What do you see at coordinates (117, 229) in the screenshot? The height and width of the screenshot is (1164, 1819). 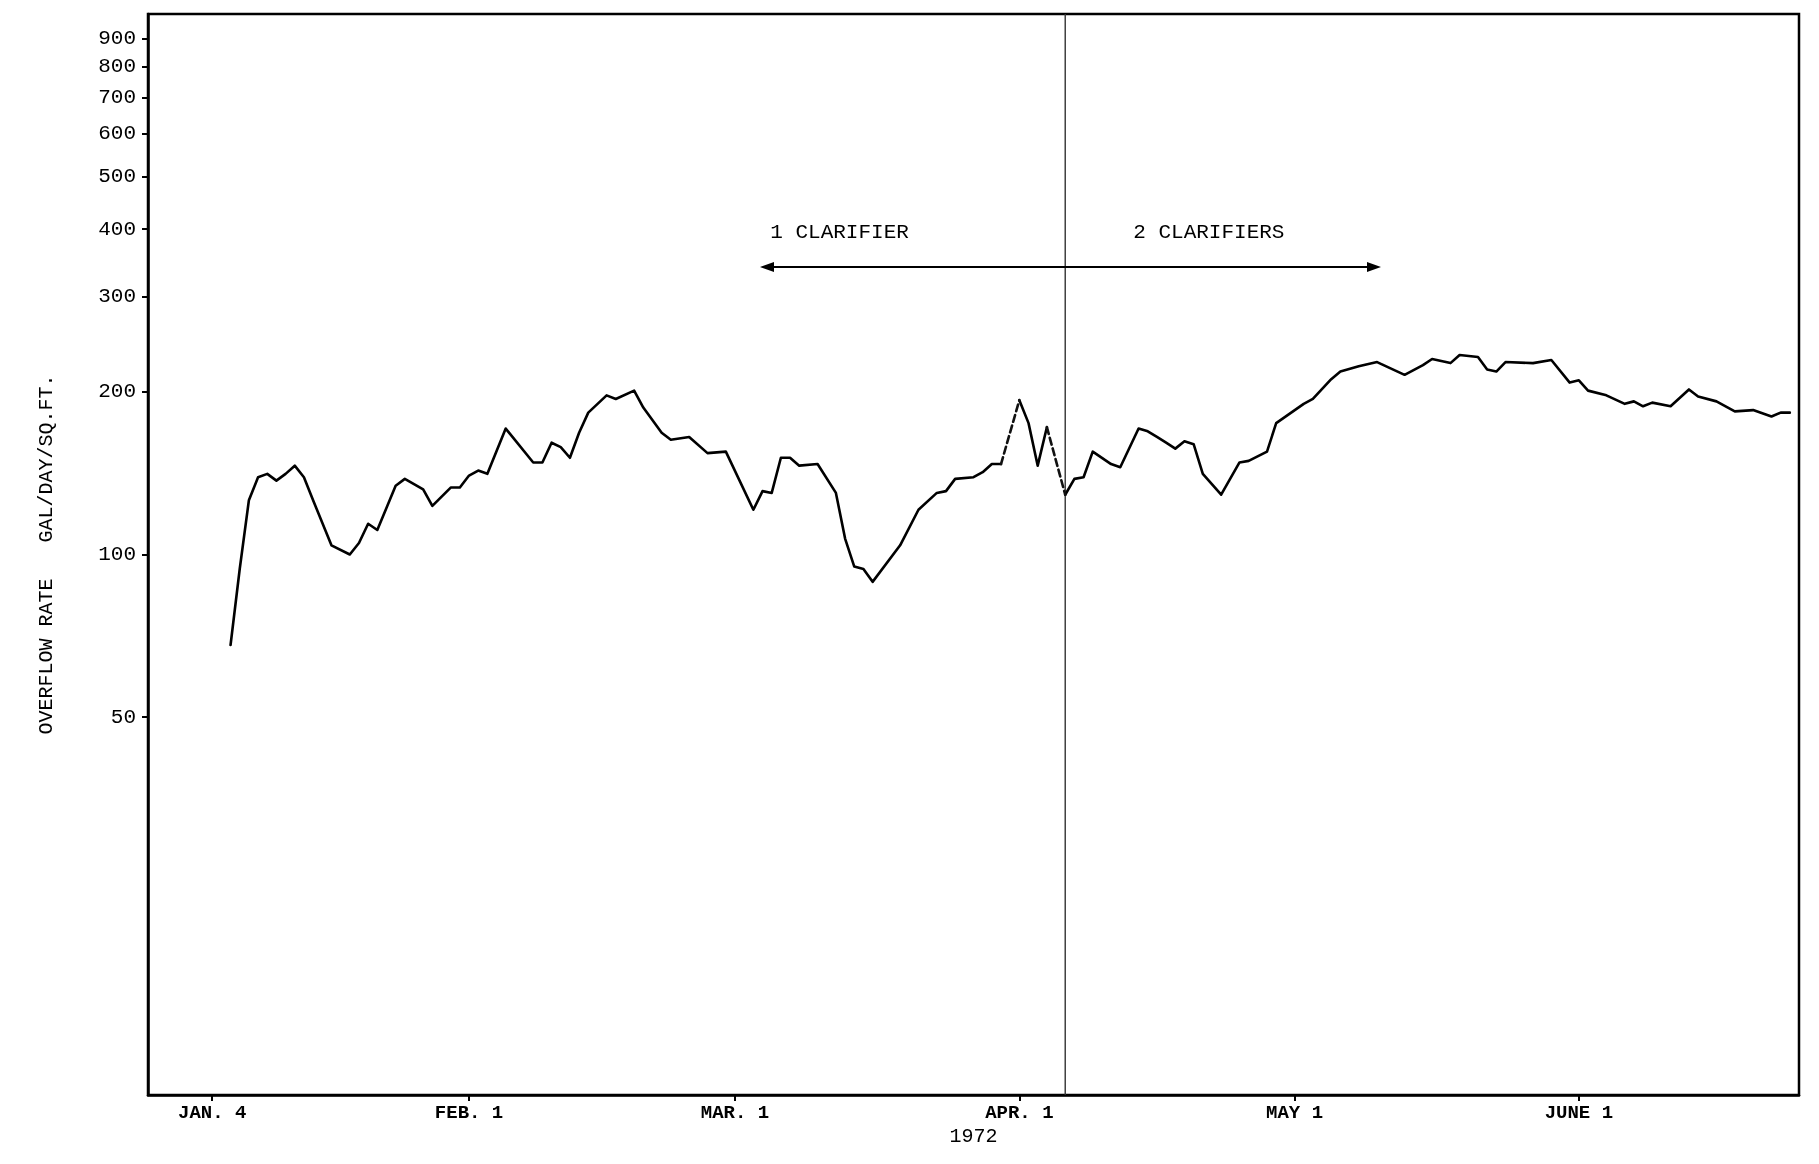 I see `y-tick-label: 400` at bounding box center [117, 229].